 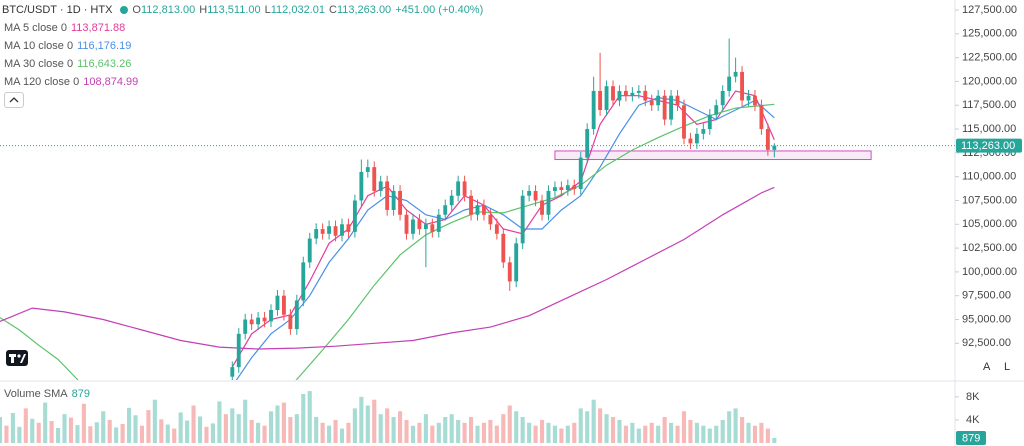 I want to click on zone-rectangle, so click(x=713, y=155).